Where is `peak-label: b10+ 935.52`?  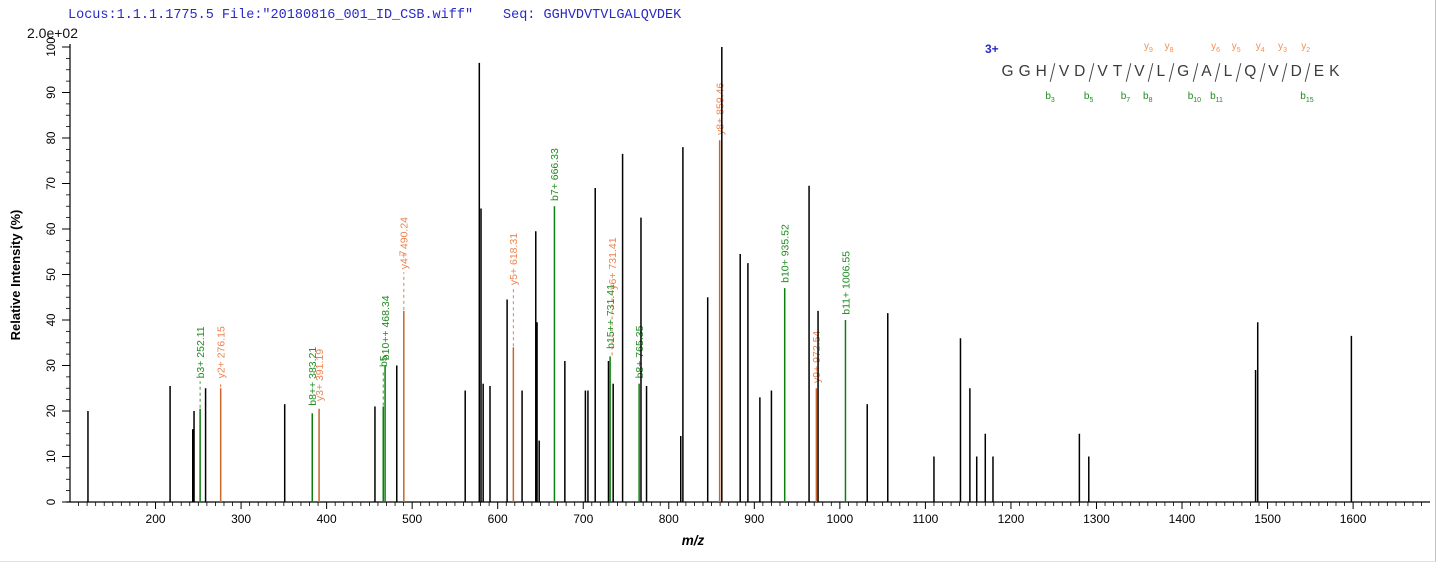
peak-label: b10+ 935.52 is located at coordinates (786, 253).